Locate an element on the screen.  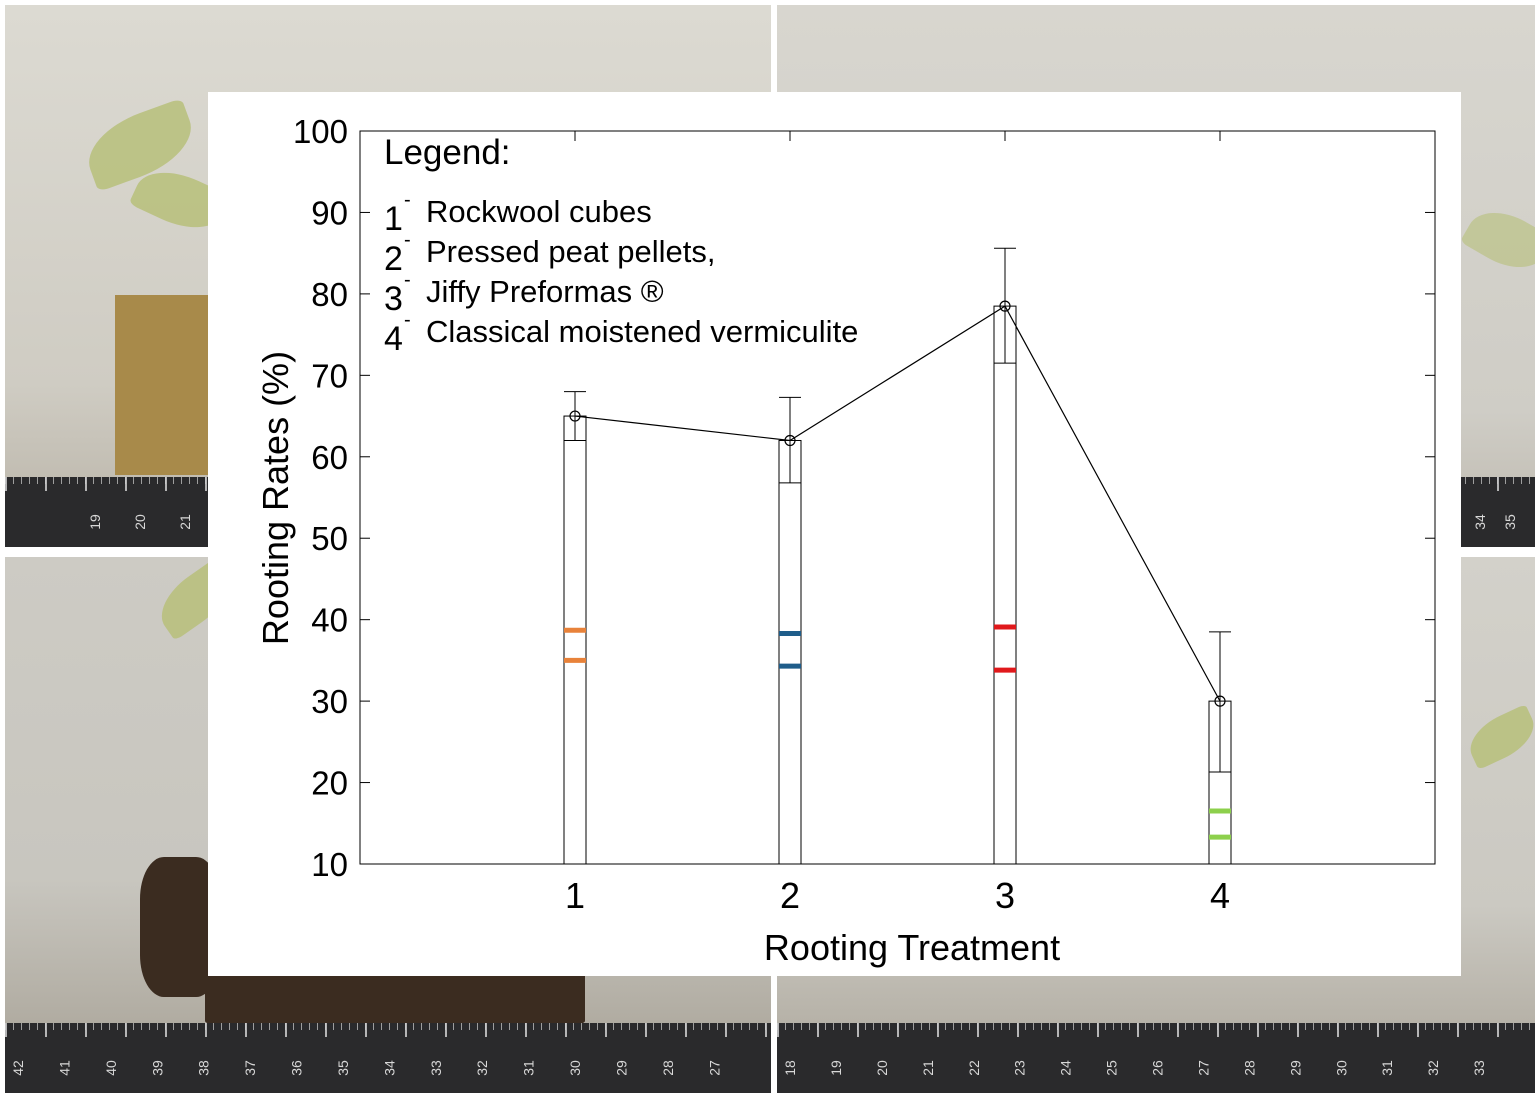
x-tick-label: 2 is located at coordinates (790, 895).